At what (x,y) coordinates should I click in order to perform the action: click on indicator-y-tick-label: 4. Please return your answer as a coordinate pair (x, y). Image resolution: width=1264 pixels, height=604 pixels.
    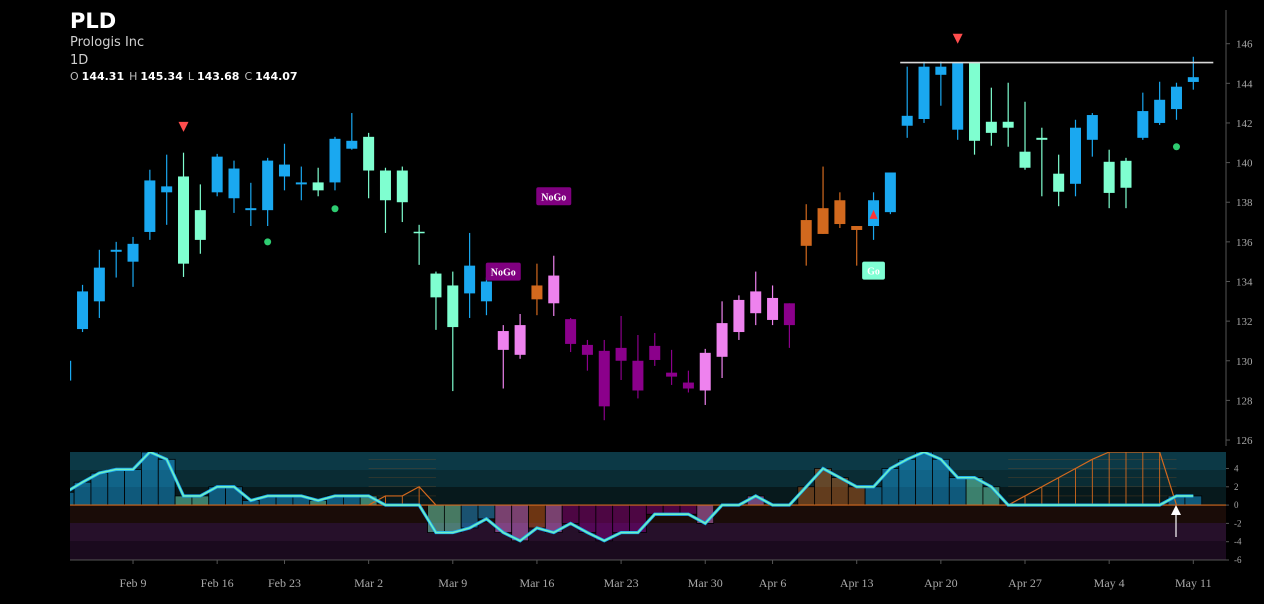
    Looking at the image, I should click on (1236, 468).